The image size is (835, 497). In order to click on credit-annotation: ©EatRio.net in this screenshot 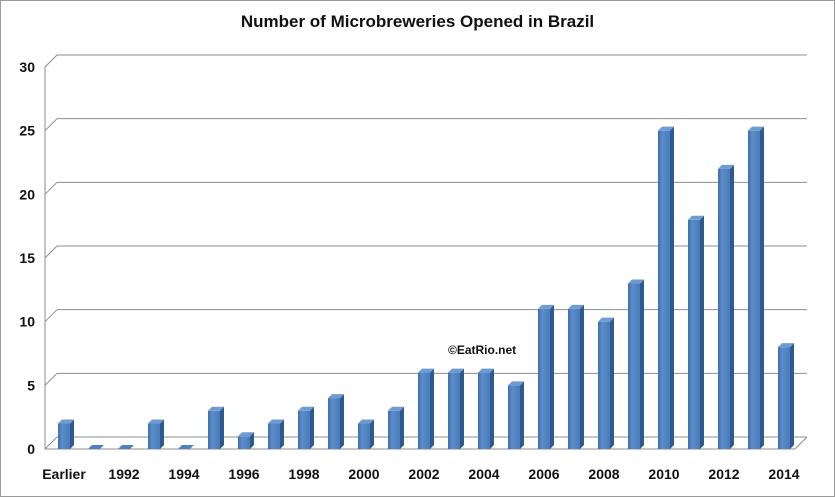, I will do `click(482, 350)`.